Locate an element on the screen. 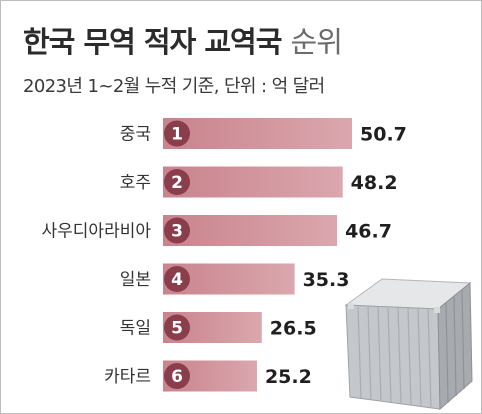  rank-number: 1 is located at coordinates (177, 135).